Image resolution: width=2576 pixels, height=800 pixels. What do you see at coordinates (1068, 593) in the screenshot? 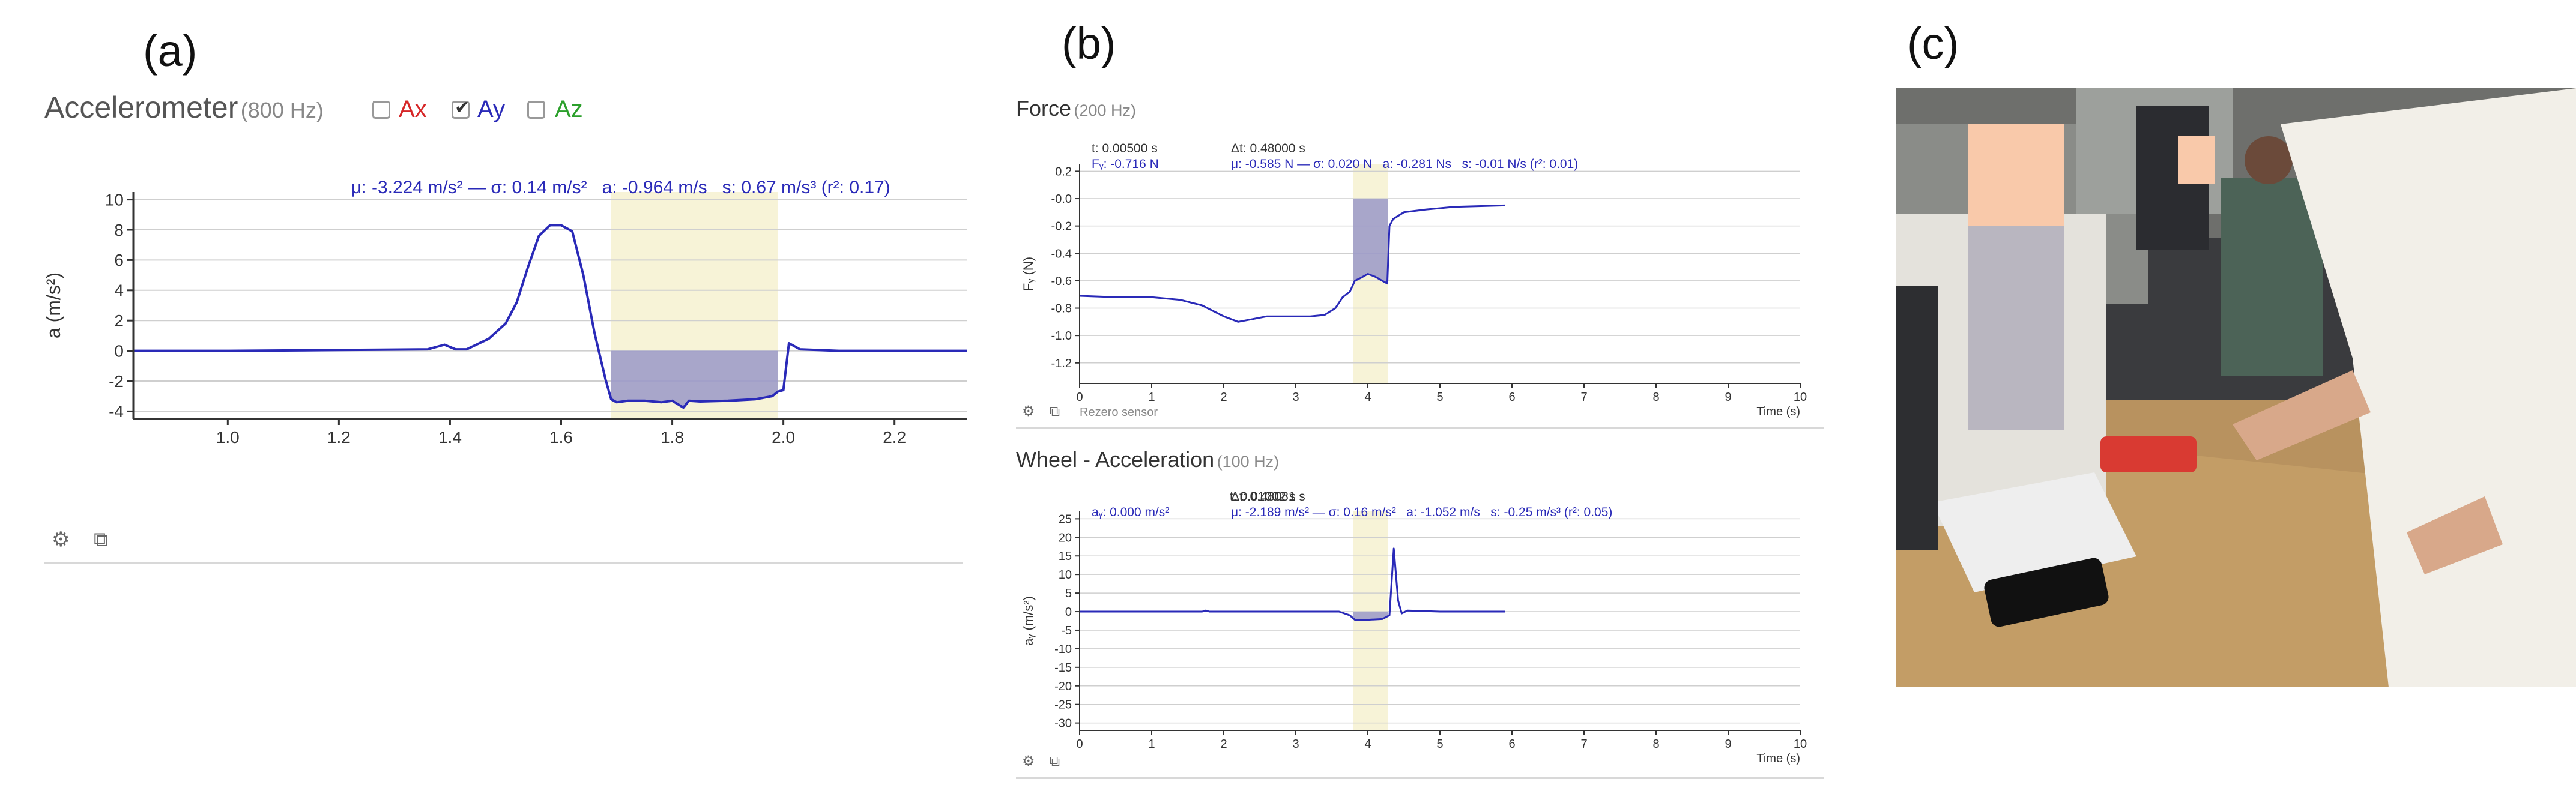
I see `y-tick-label: 5` at bounding box center [1068, 593].